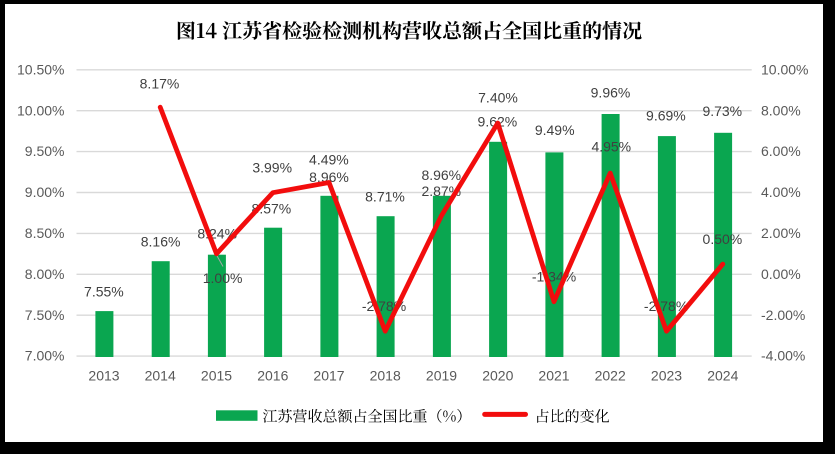 This screenshot has height=454, width=835. What do you see at coordinates (611, 93) in the screenshot?
I see `svg-text: 9.96%` at bounding box center [611, 93].